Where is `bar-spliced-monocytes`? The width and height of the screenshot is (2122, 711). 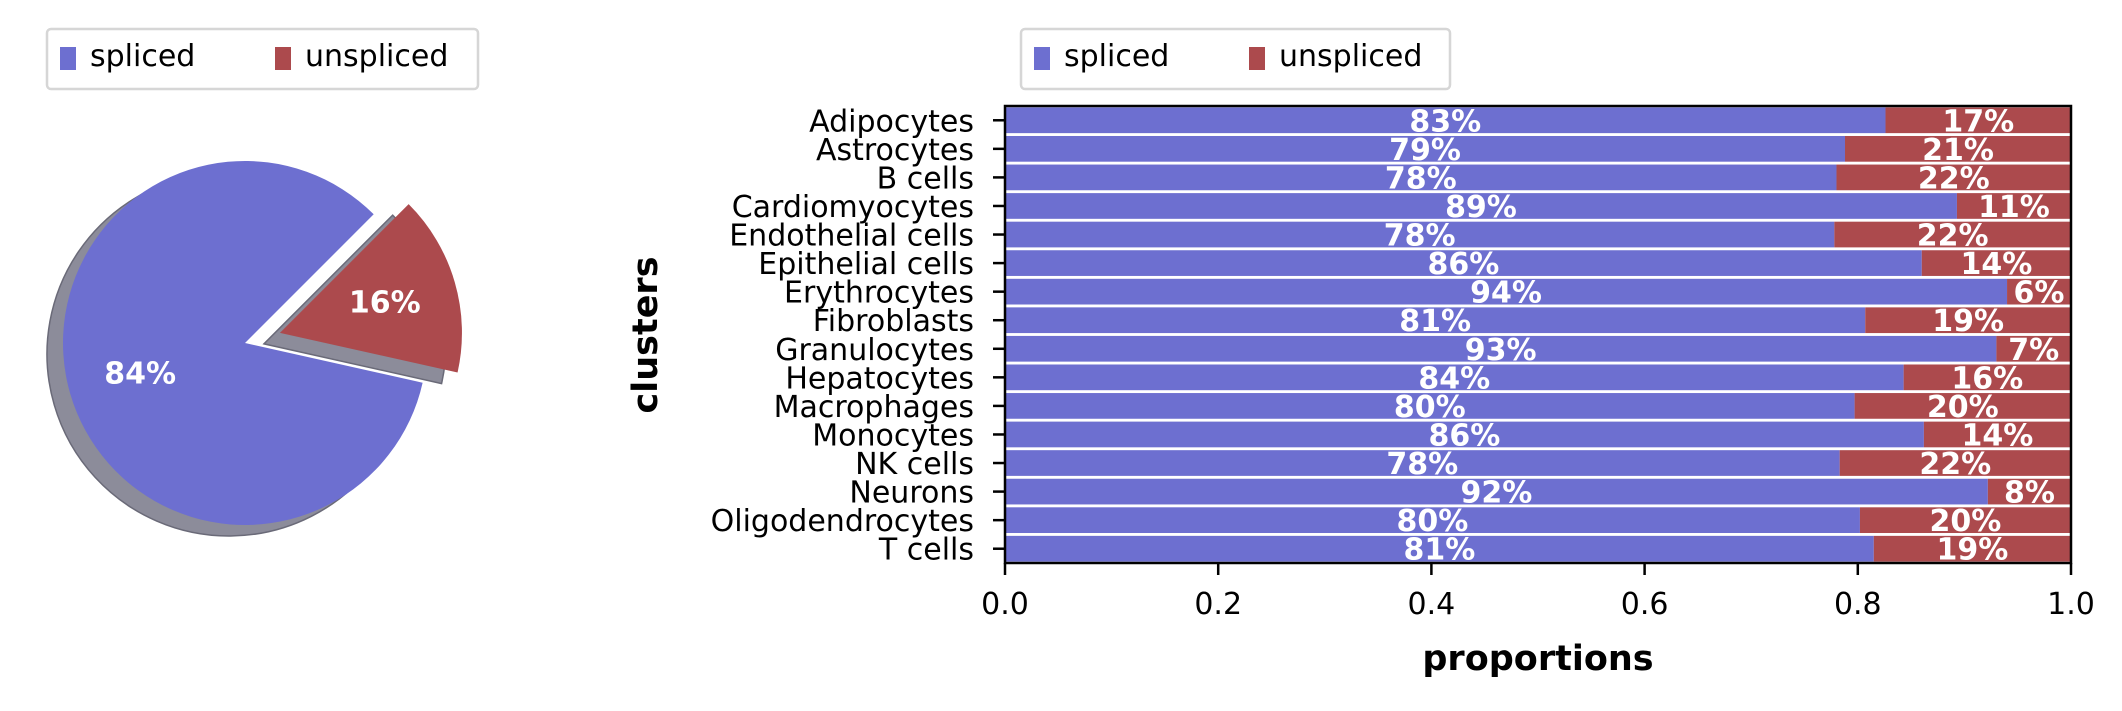 bar-spliced-monocytes is located at coordinates (1464, 434).